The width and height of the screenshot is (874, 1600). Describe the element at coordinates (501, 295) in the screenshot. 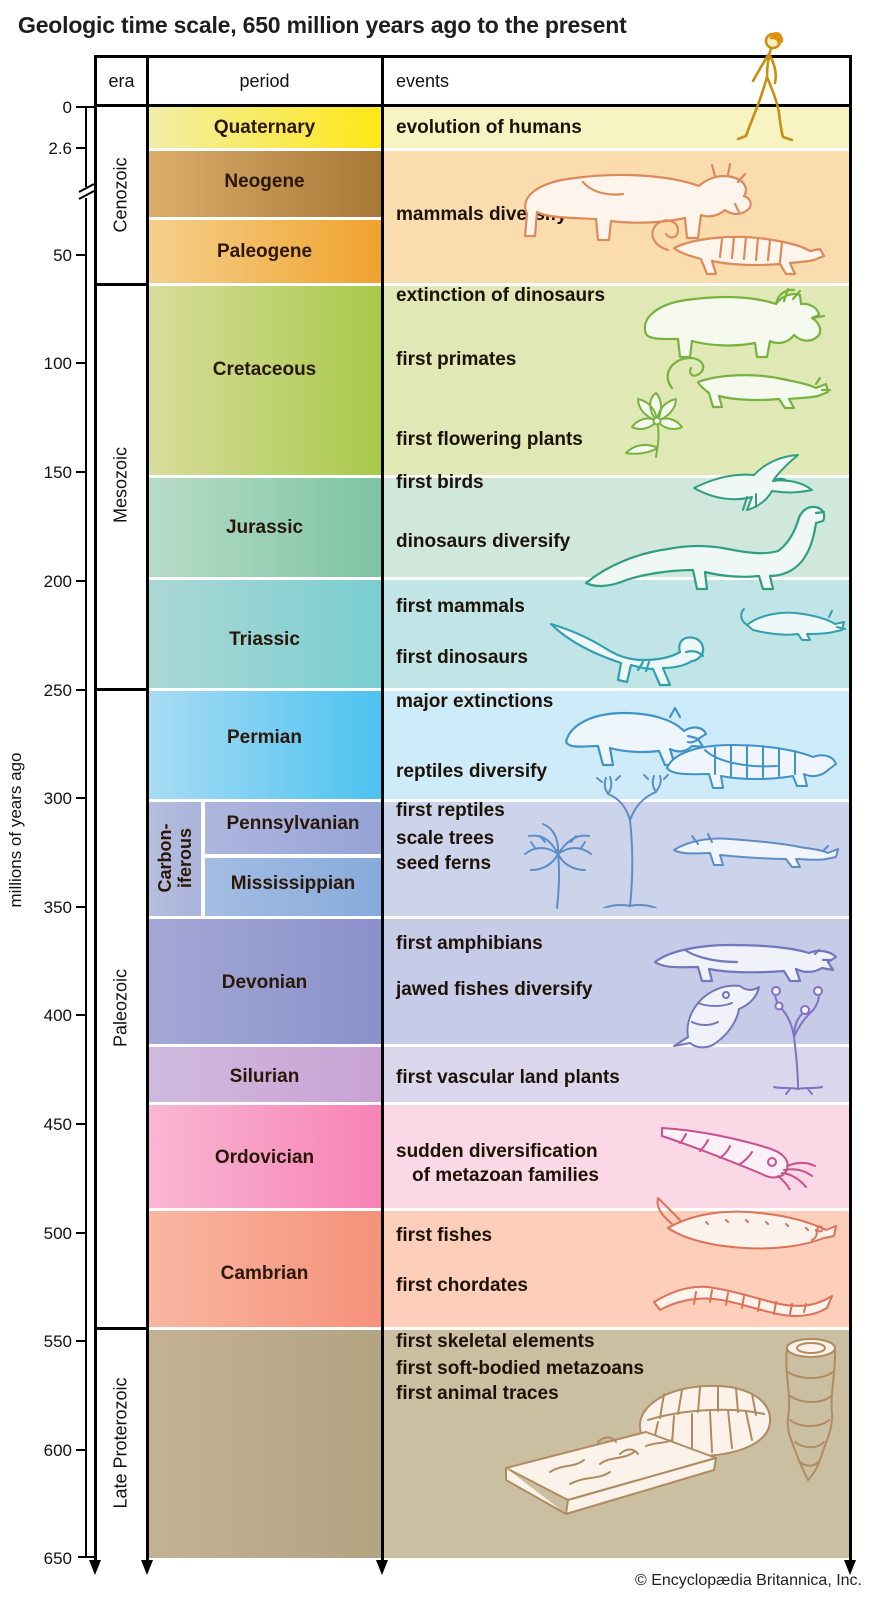

I see `event-extinction-of-dinosaurs: extinction of dinosaurs` at that location.